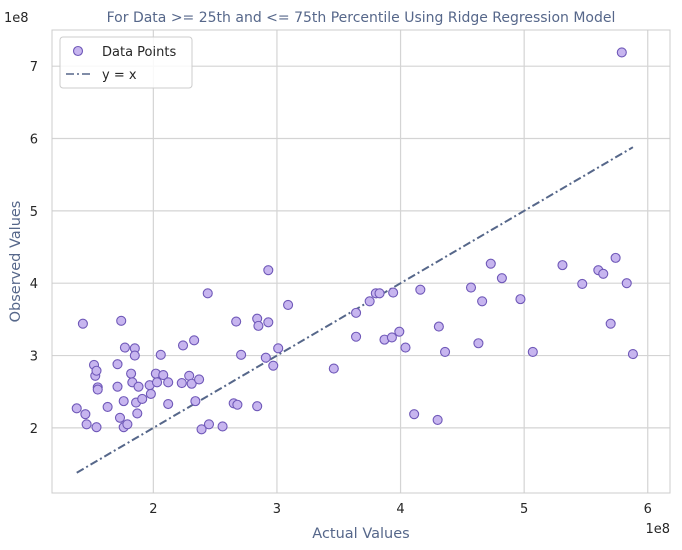 This screenshot has height=550, width=682. Describe the element at coordinates (139, 52) in the screenshot. I see `legend-label-data-points: Data Points` at that location.